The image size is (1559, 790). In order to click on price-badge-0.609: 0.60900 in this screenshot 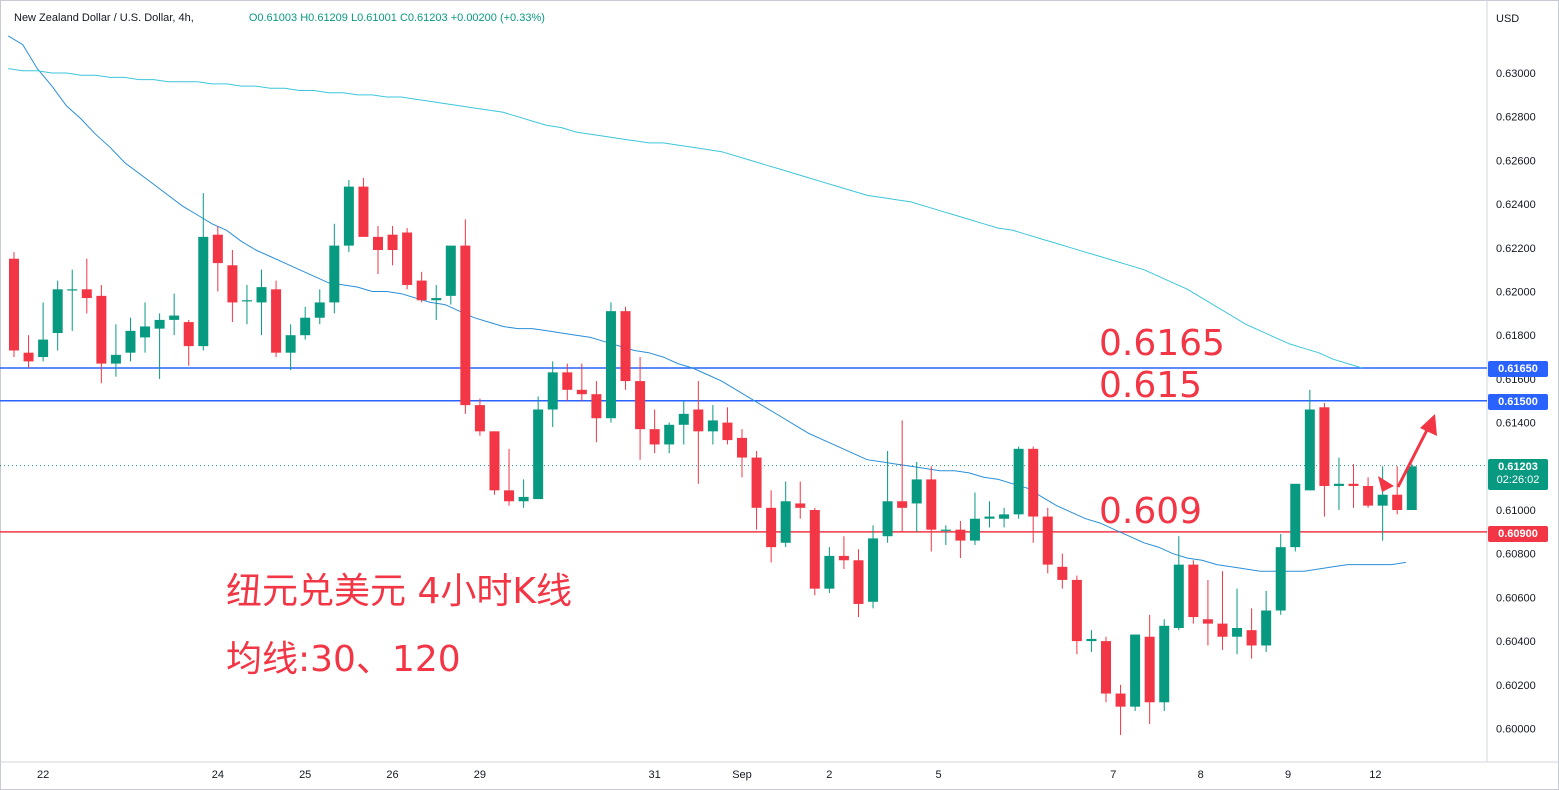, I will do `click(1518, 534)`.